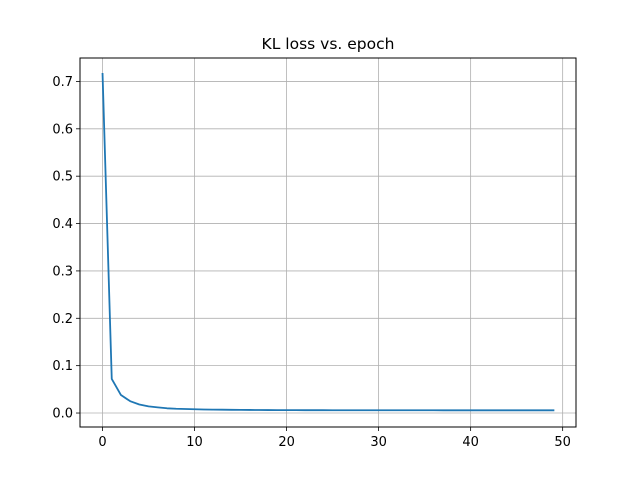 This screenshot has height=480, width=640. What do you see at coordinates (562, 442) in the screenshot?
I see `x-tick-label: 50` at bounding box center [562, 442].